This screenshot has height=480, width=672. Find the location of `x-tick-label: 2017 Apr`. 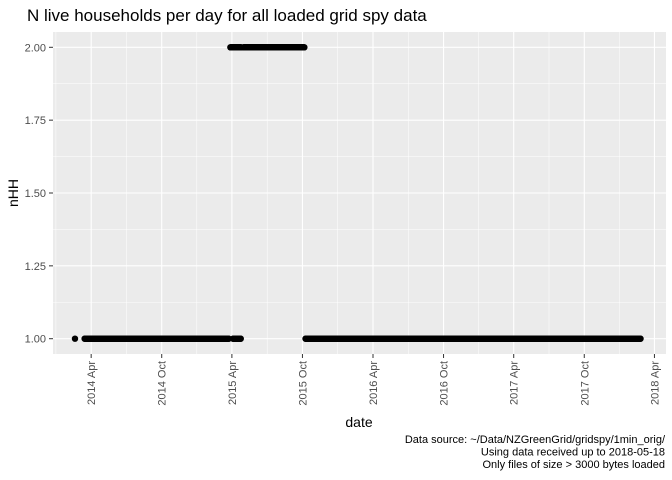

x-tick-label: 2017 Apr is located at coordinates (515, 383).